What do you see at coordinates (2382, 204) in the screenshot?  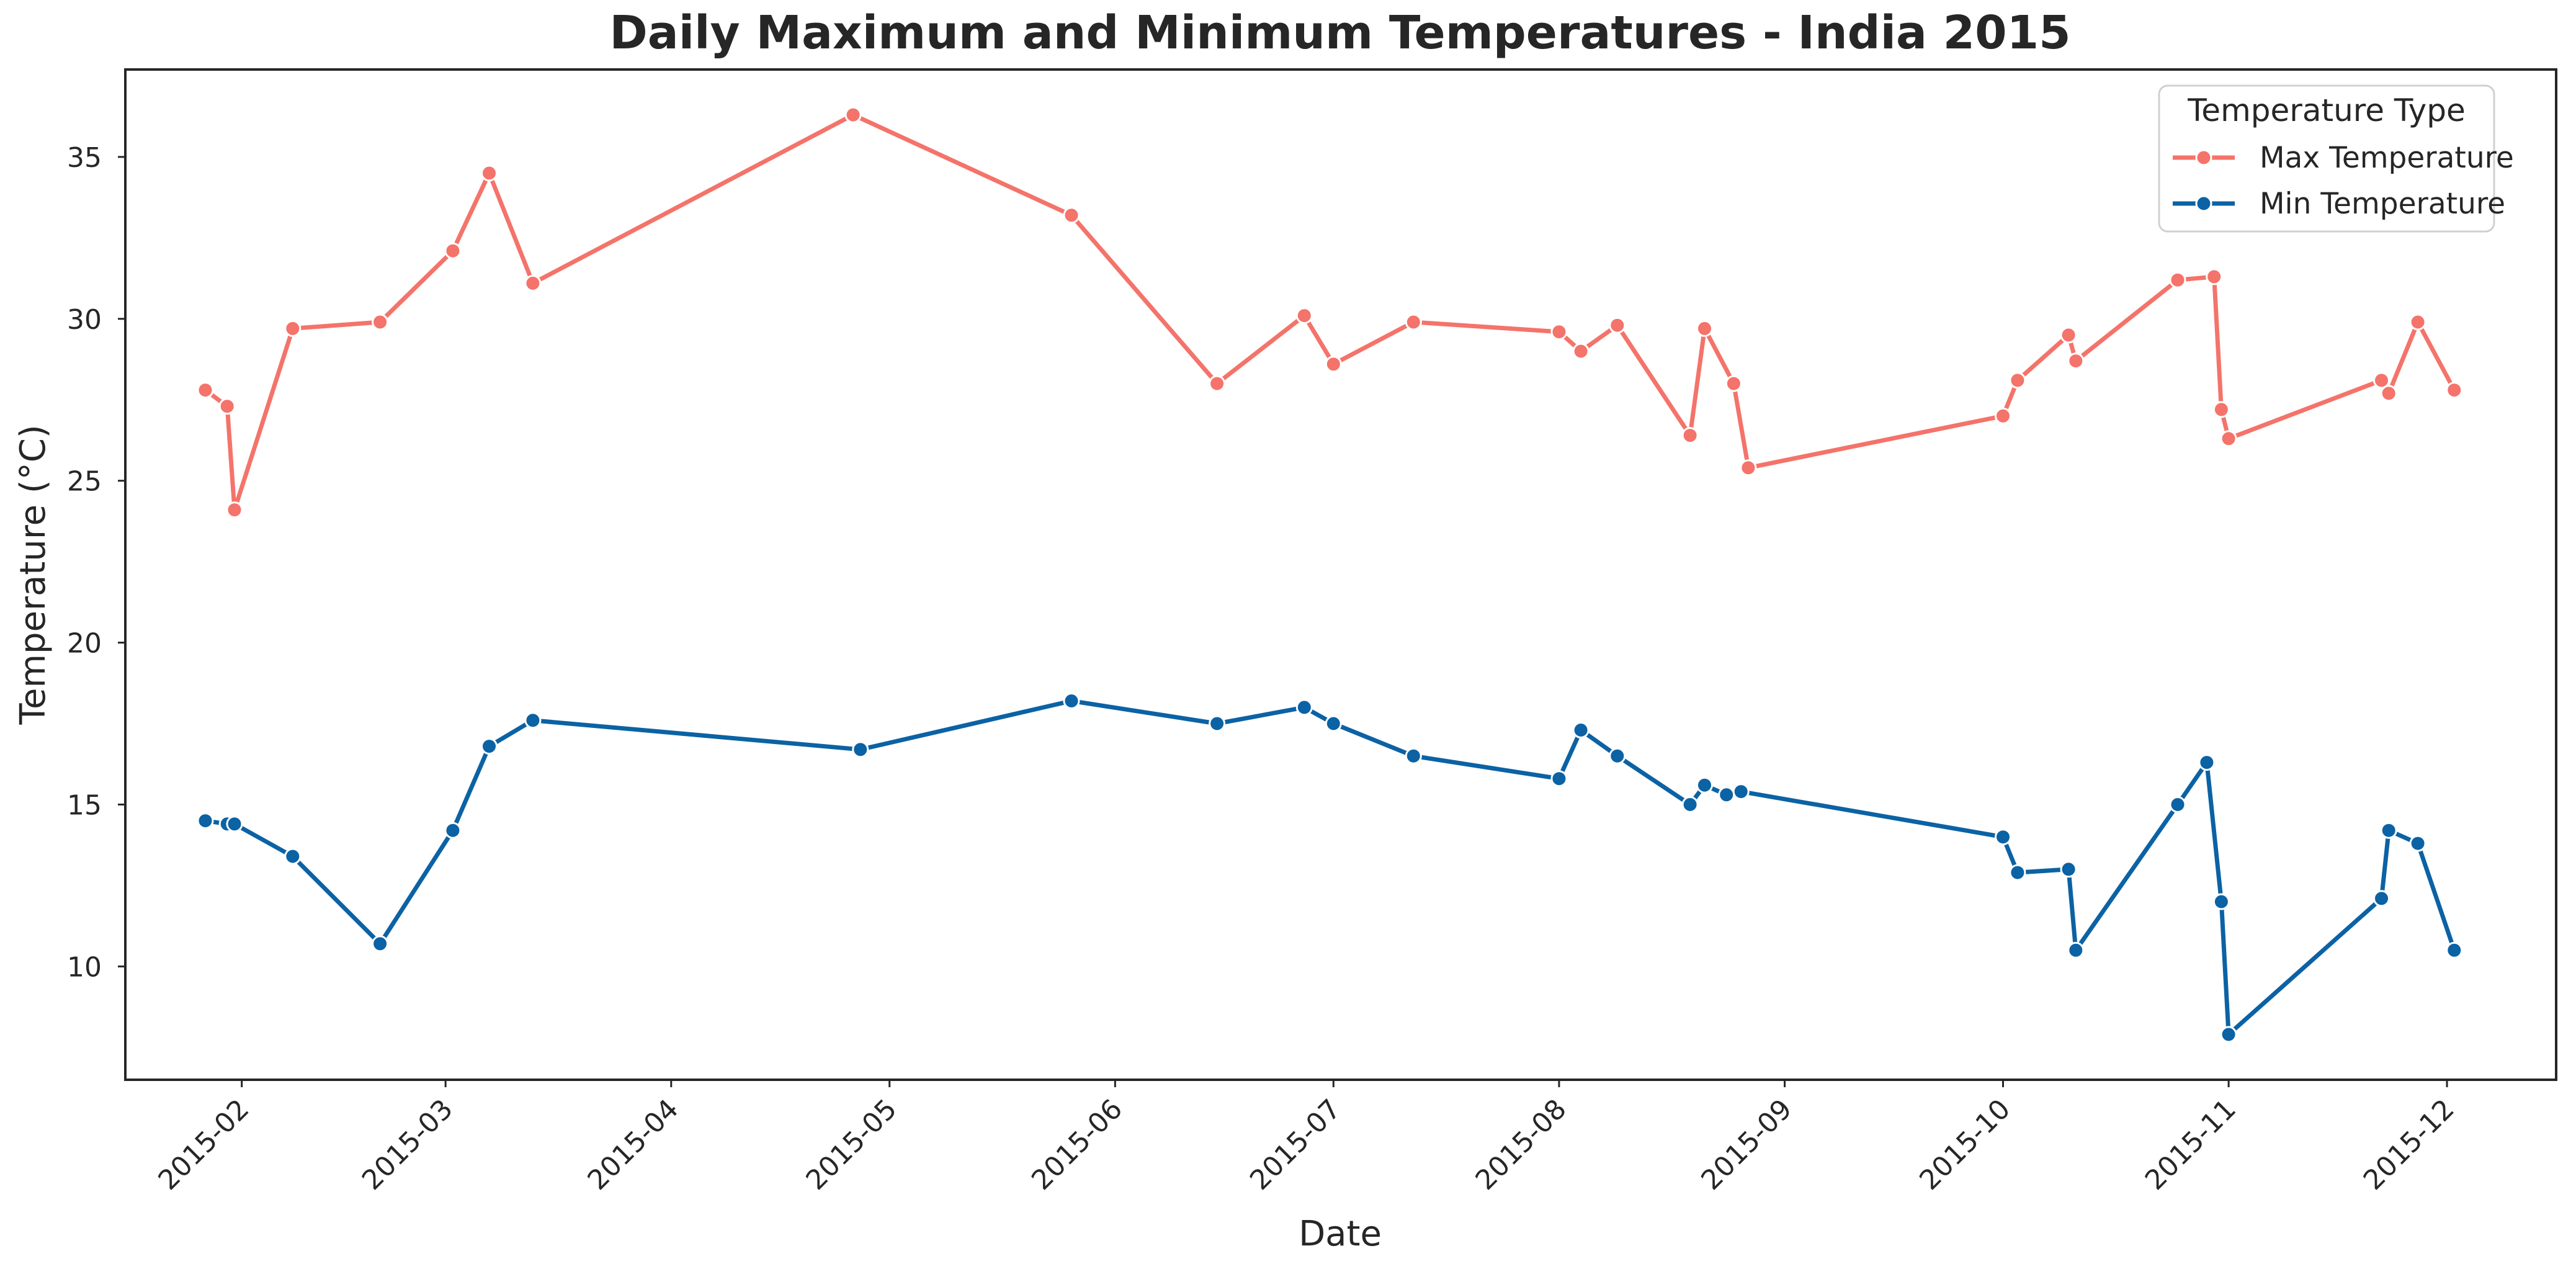 I see `legend-label-min: Min Temperature` at bounding box center [2382, 204].